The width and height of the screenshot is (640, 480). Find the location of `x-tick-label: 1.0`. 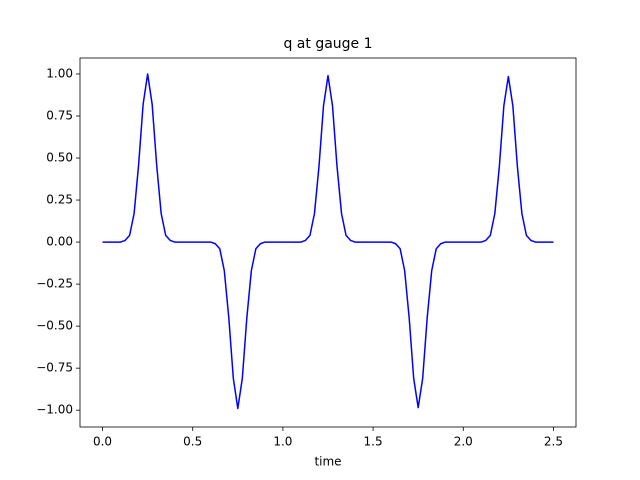

x-tick-label: 1.0 is located at coordinates (282, 442).